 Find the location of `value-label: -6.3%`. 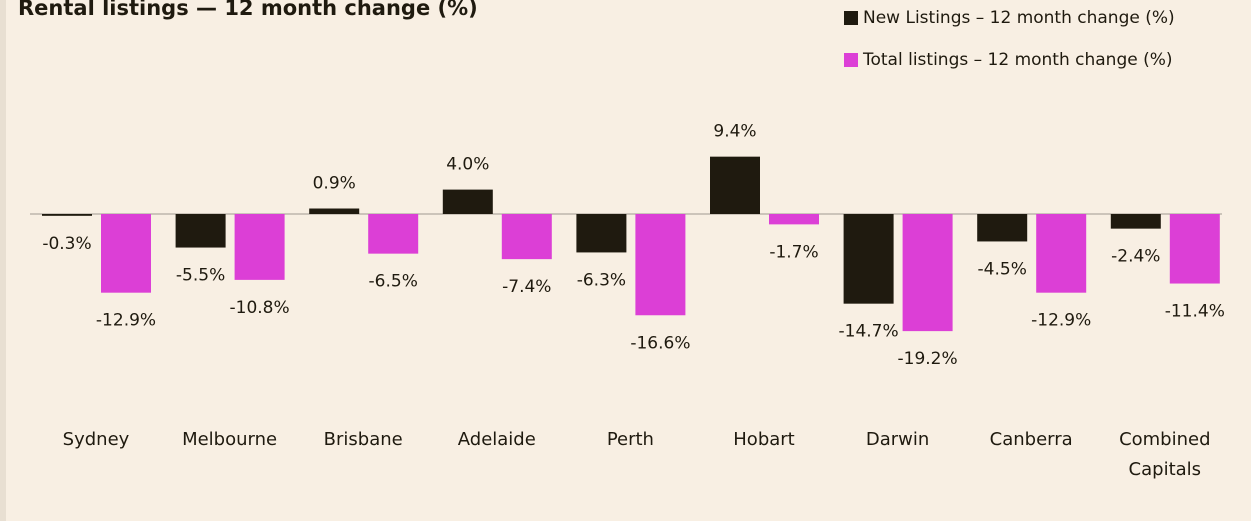

value-label: -6.3% is located at coordinates (601, 280).